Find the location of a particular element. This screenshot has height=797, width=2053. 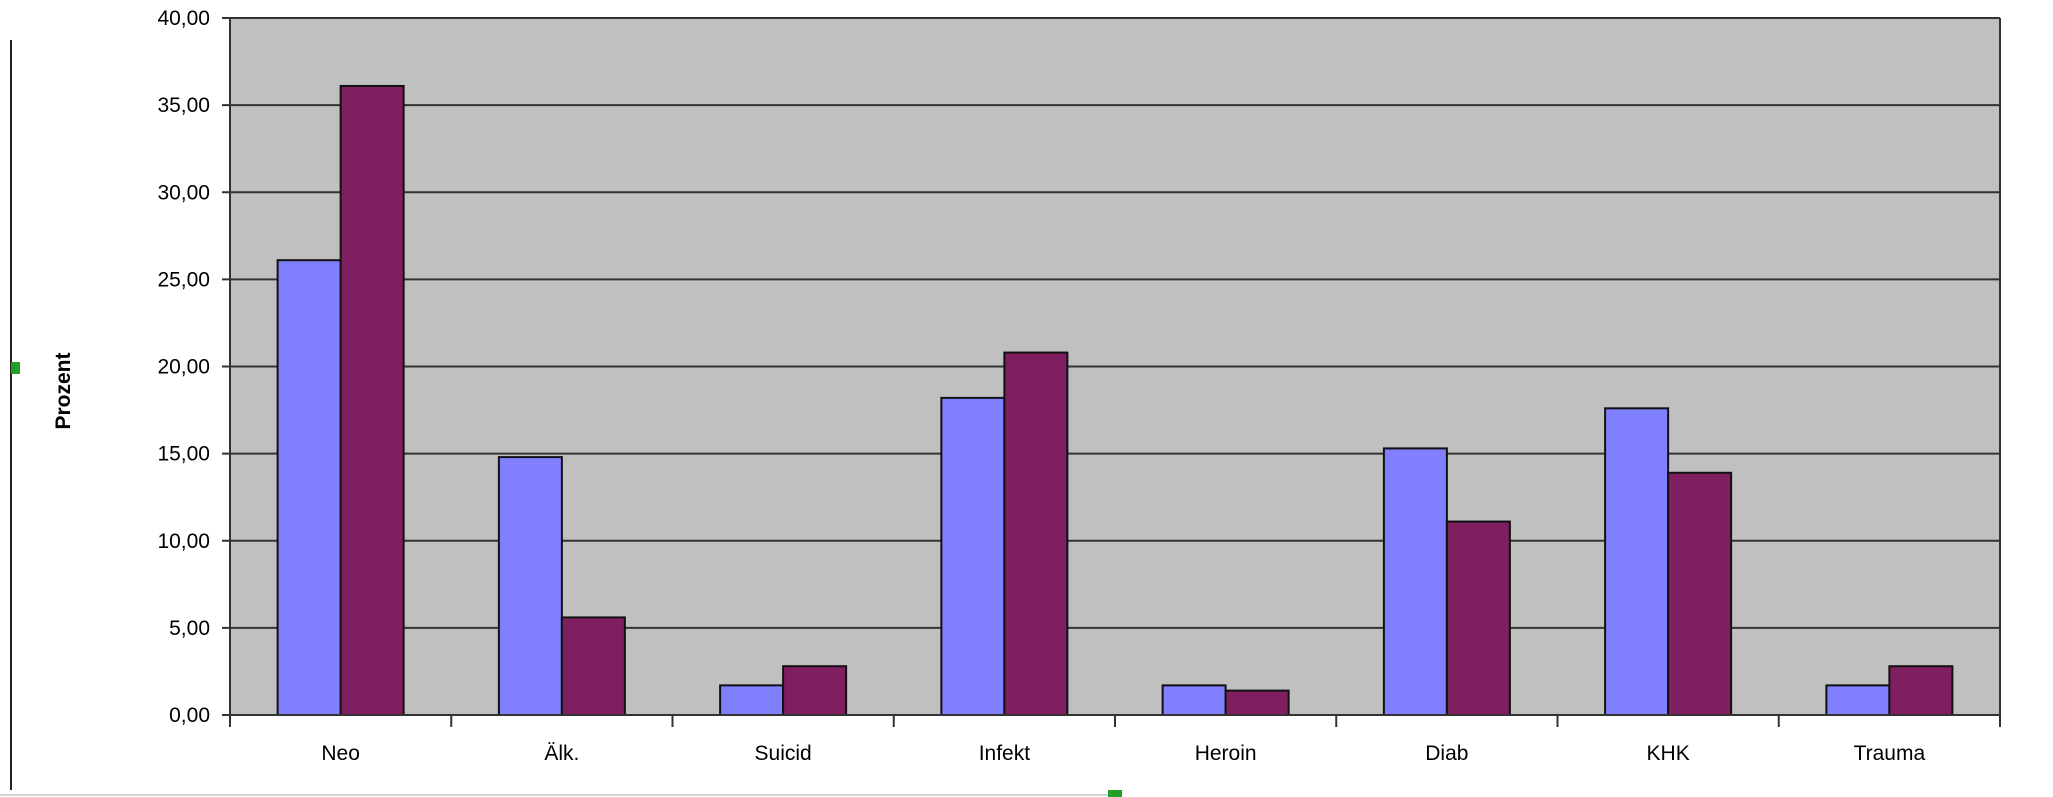

y-axis-label: Prozent is located at coordinates (63, 390).